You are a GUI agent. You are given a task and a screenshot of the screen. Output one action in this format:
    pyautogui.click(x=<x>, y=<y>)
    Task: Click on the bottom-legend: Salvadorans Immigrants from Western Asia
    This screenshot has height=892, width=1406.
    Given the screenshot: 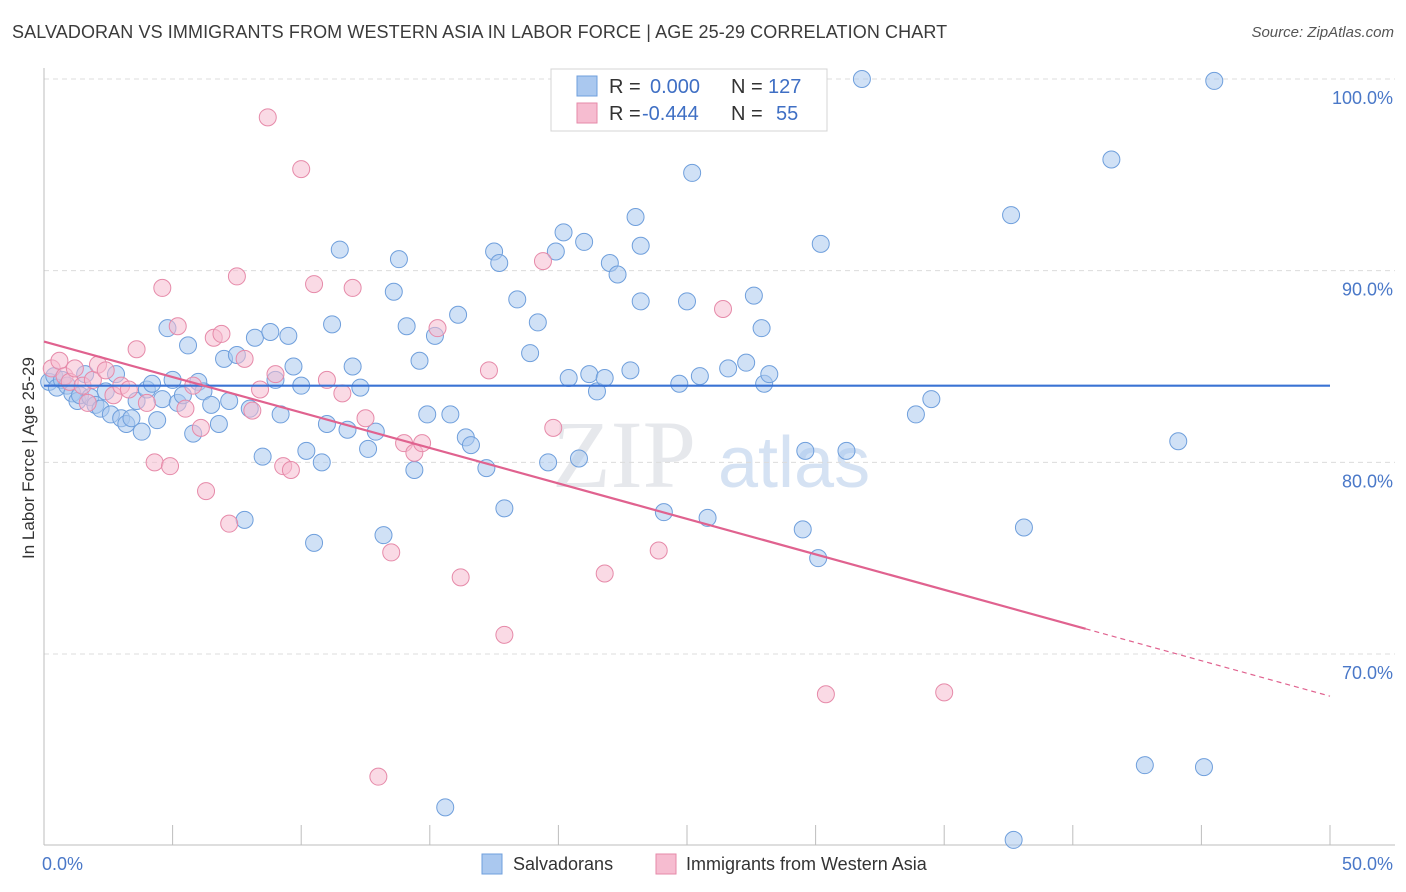 What is the action you would take?
    pyautogui.click(x=704, y=864)
    